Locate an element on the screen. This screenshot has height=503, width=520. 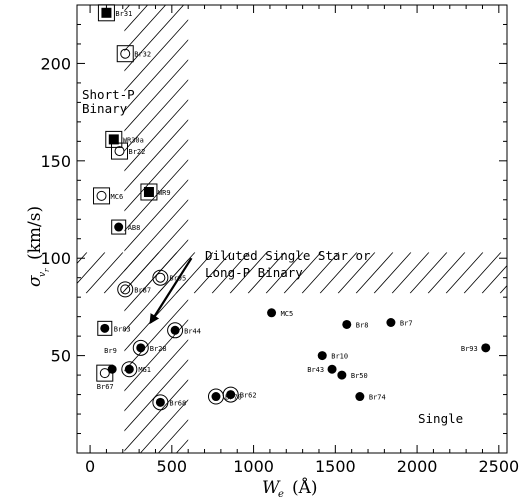
x-tick-label: 500 is located at coordinates (172, 466).